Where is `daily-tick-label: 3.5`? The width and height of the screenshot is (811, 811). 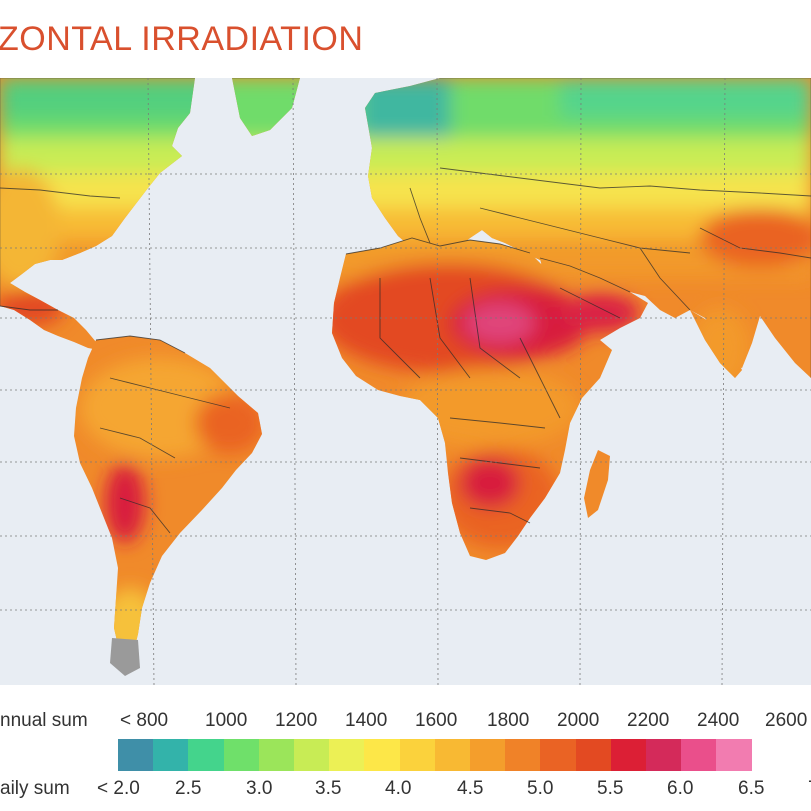 daily-tick-label: 3.5 is located at coordinates (328, 788).